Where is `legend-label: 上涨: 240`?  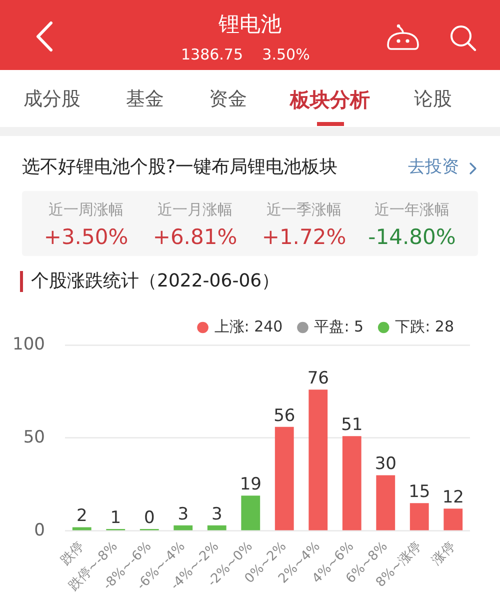
legend-label: 上涨: 240 is located at coordinates (248, 326).